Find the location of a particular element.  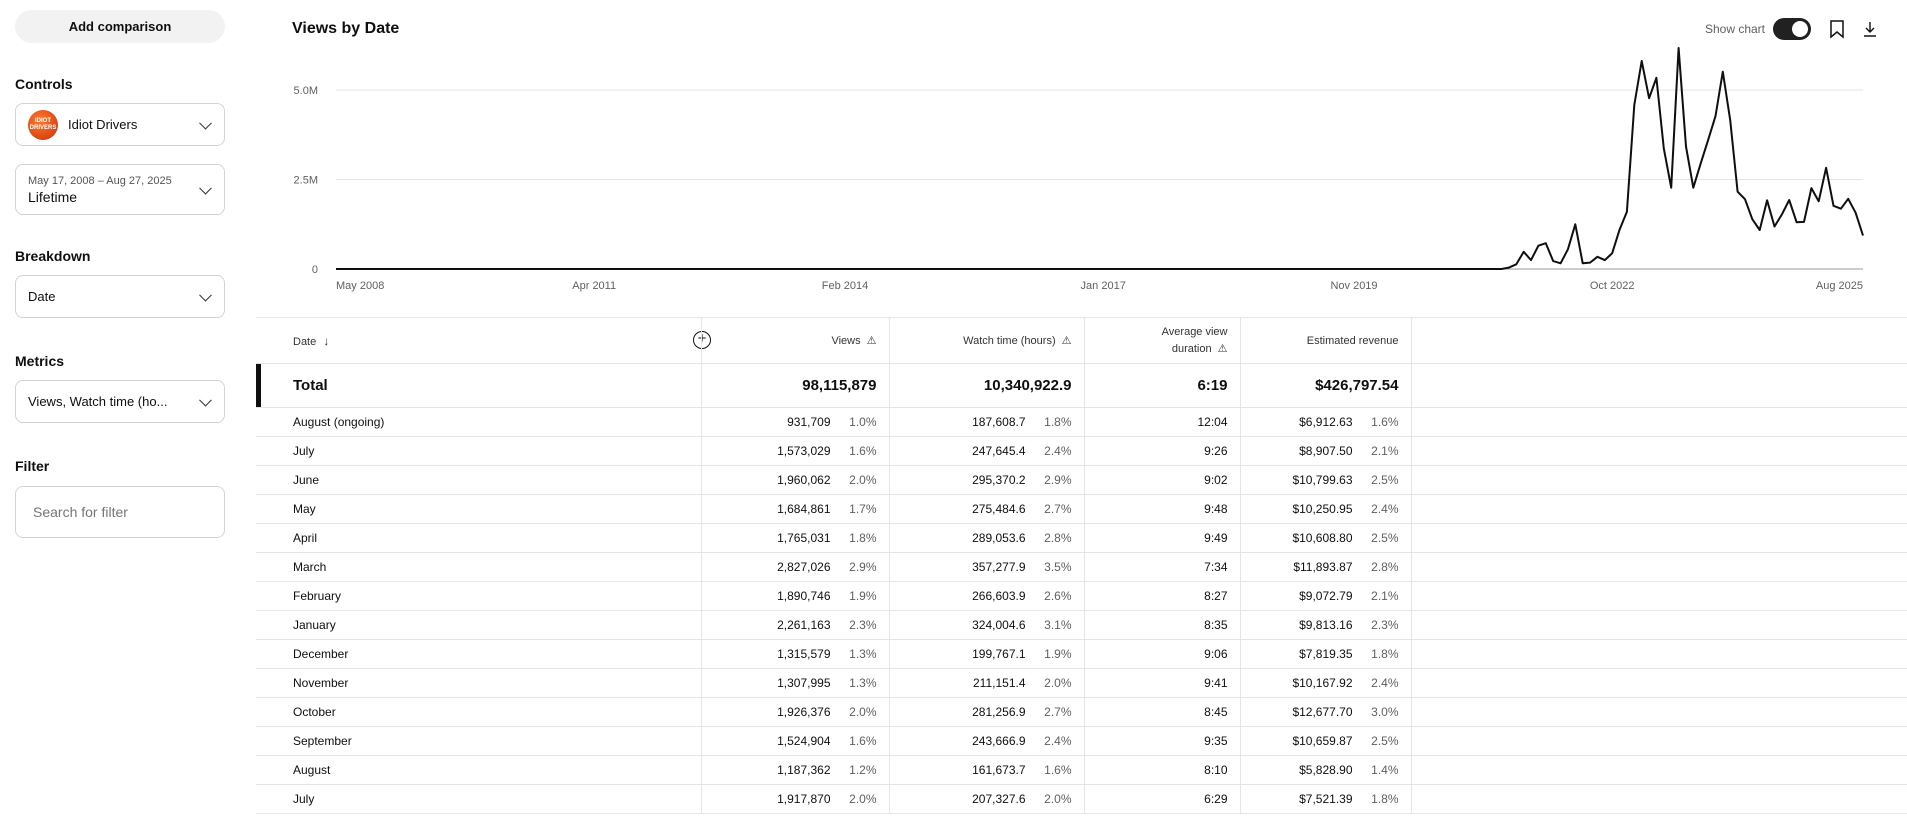

total-views: 98,115,879 is located at coordinates (794, 385).